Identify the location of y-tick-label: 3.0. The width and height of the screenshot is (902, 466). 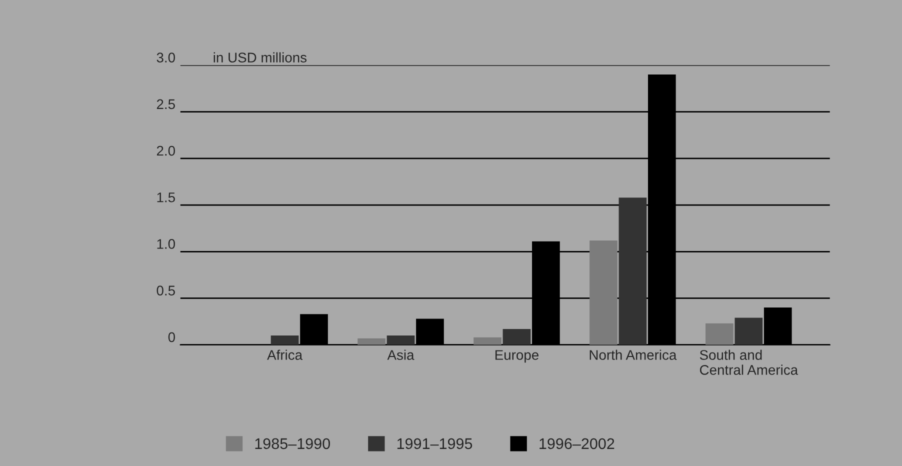
(165, 57).